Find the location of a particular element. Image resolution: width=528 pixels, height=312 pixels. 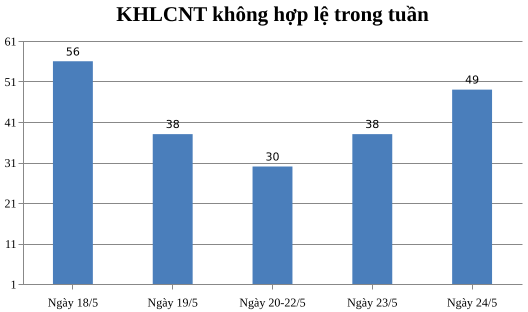

y-tick-label: 41 is located at coordinates (10, 123).